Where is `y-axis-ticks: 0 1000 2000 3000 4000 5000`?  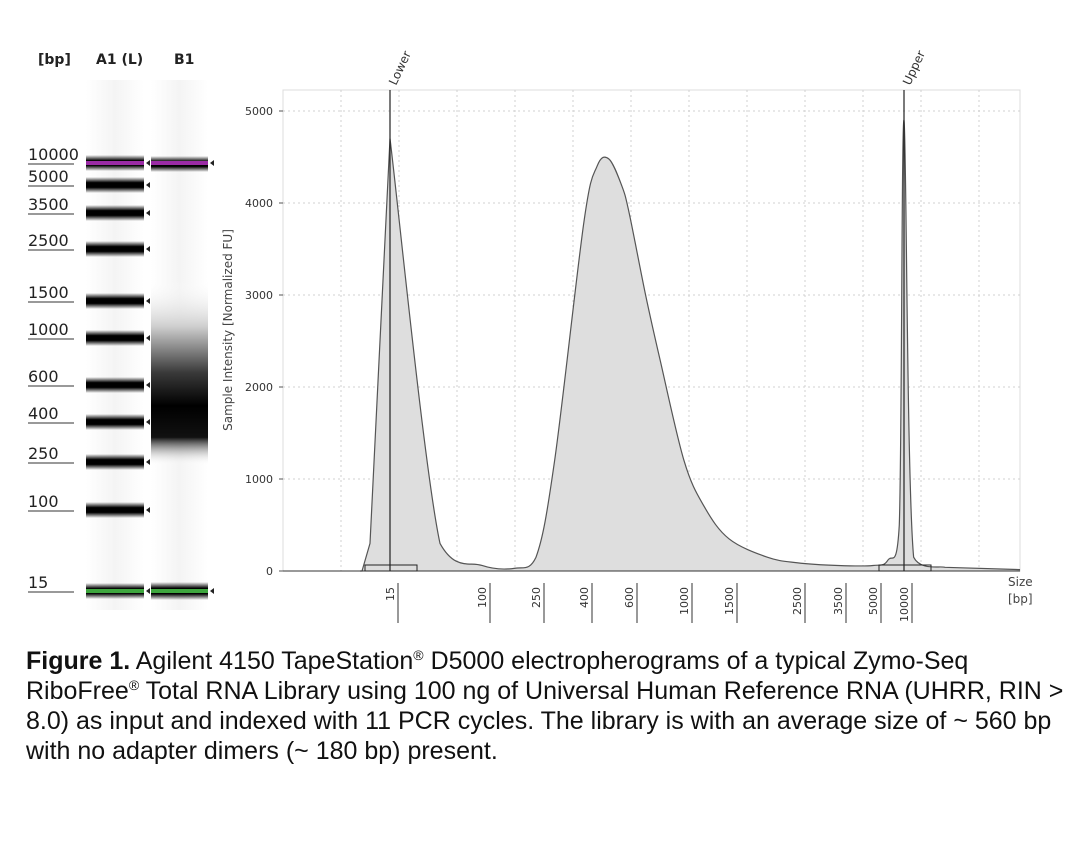
y-axis-ticks: 0 1000 2000 3000 4000 5000 is located at coordinates (264, 341).